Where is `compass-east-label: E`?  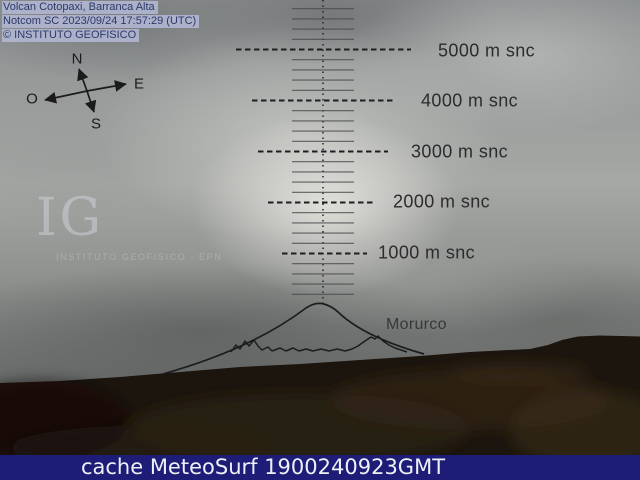
compass-east-label: E is located at coordinates (139, 84).